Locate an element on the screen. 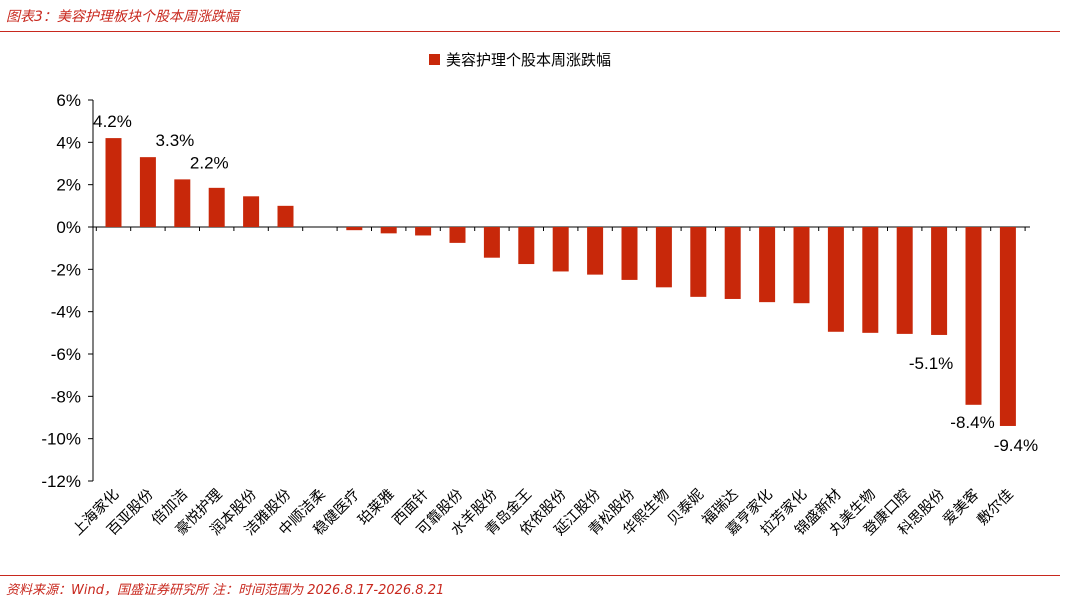 This screenshot has height=600, width=1065. legend-label: 美容护理个股本周涨跌幅 is located at coordinates (528, 60).